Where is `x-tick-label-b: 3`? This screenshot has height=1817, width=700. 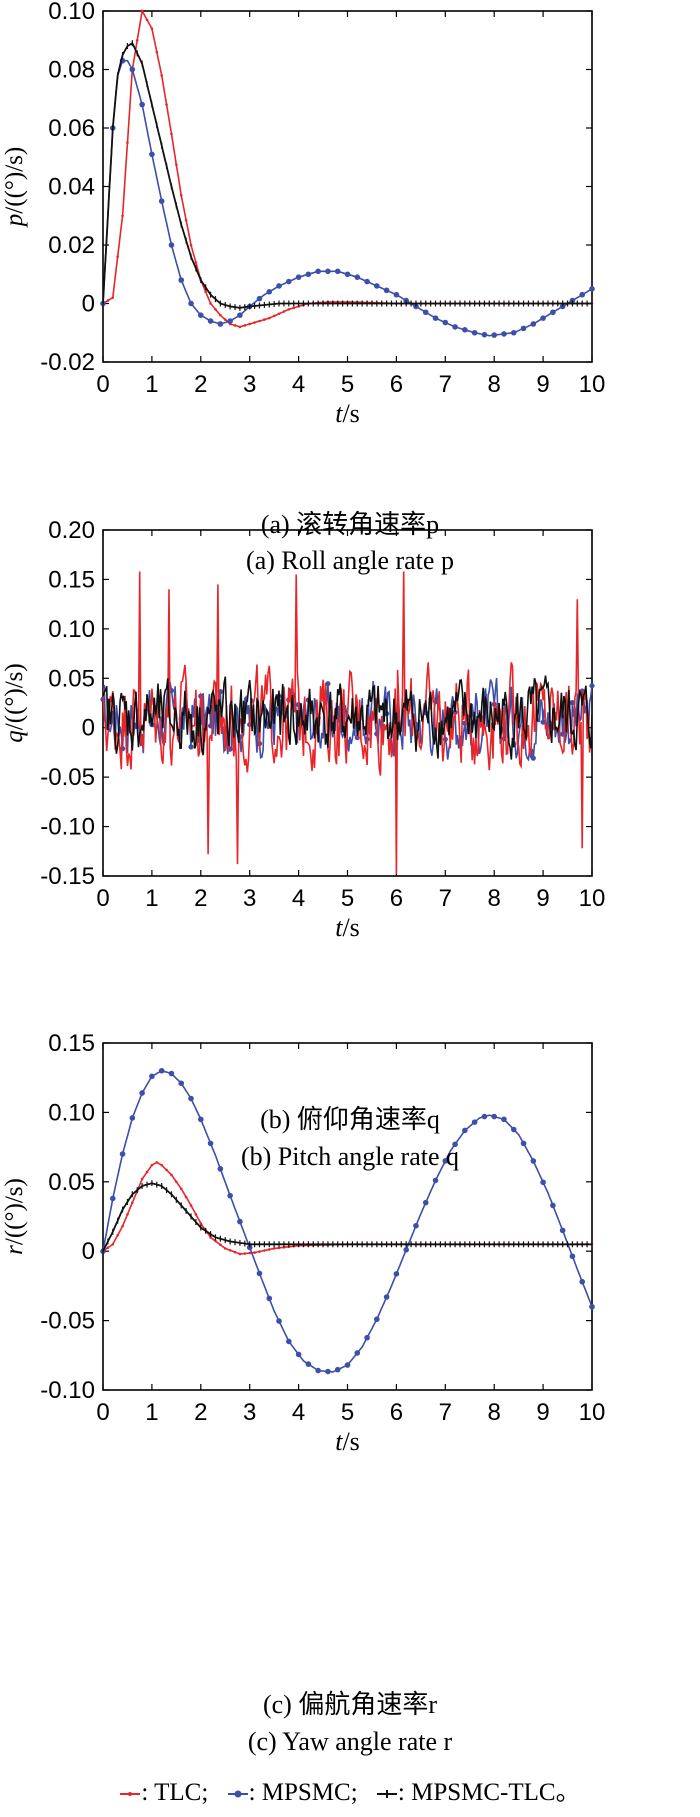
x-tick-label-b: 3 is located at coordinates (249, 898).